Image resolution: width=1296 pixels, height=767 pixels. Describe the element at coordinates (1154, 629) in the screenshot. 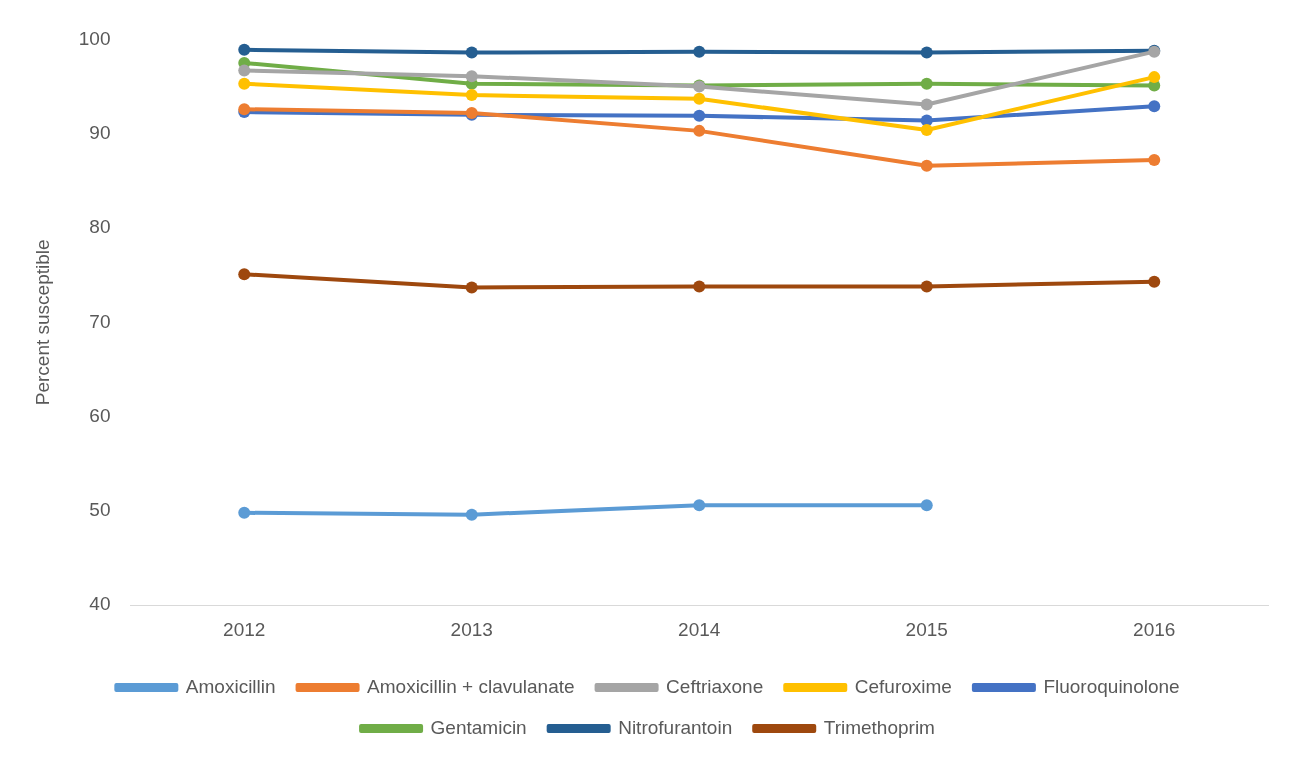

I see `x-tick-label: 2016` at that location.